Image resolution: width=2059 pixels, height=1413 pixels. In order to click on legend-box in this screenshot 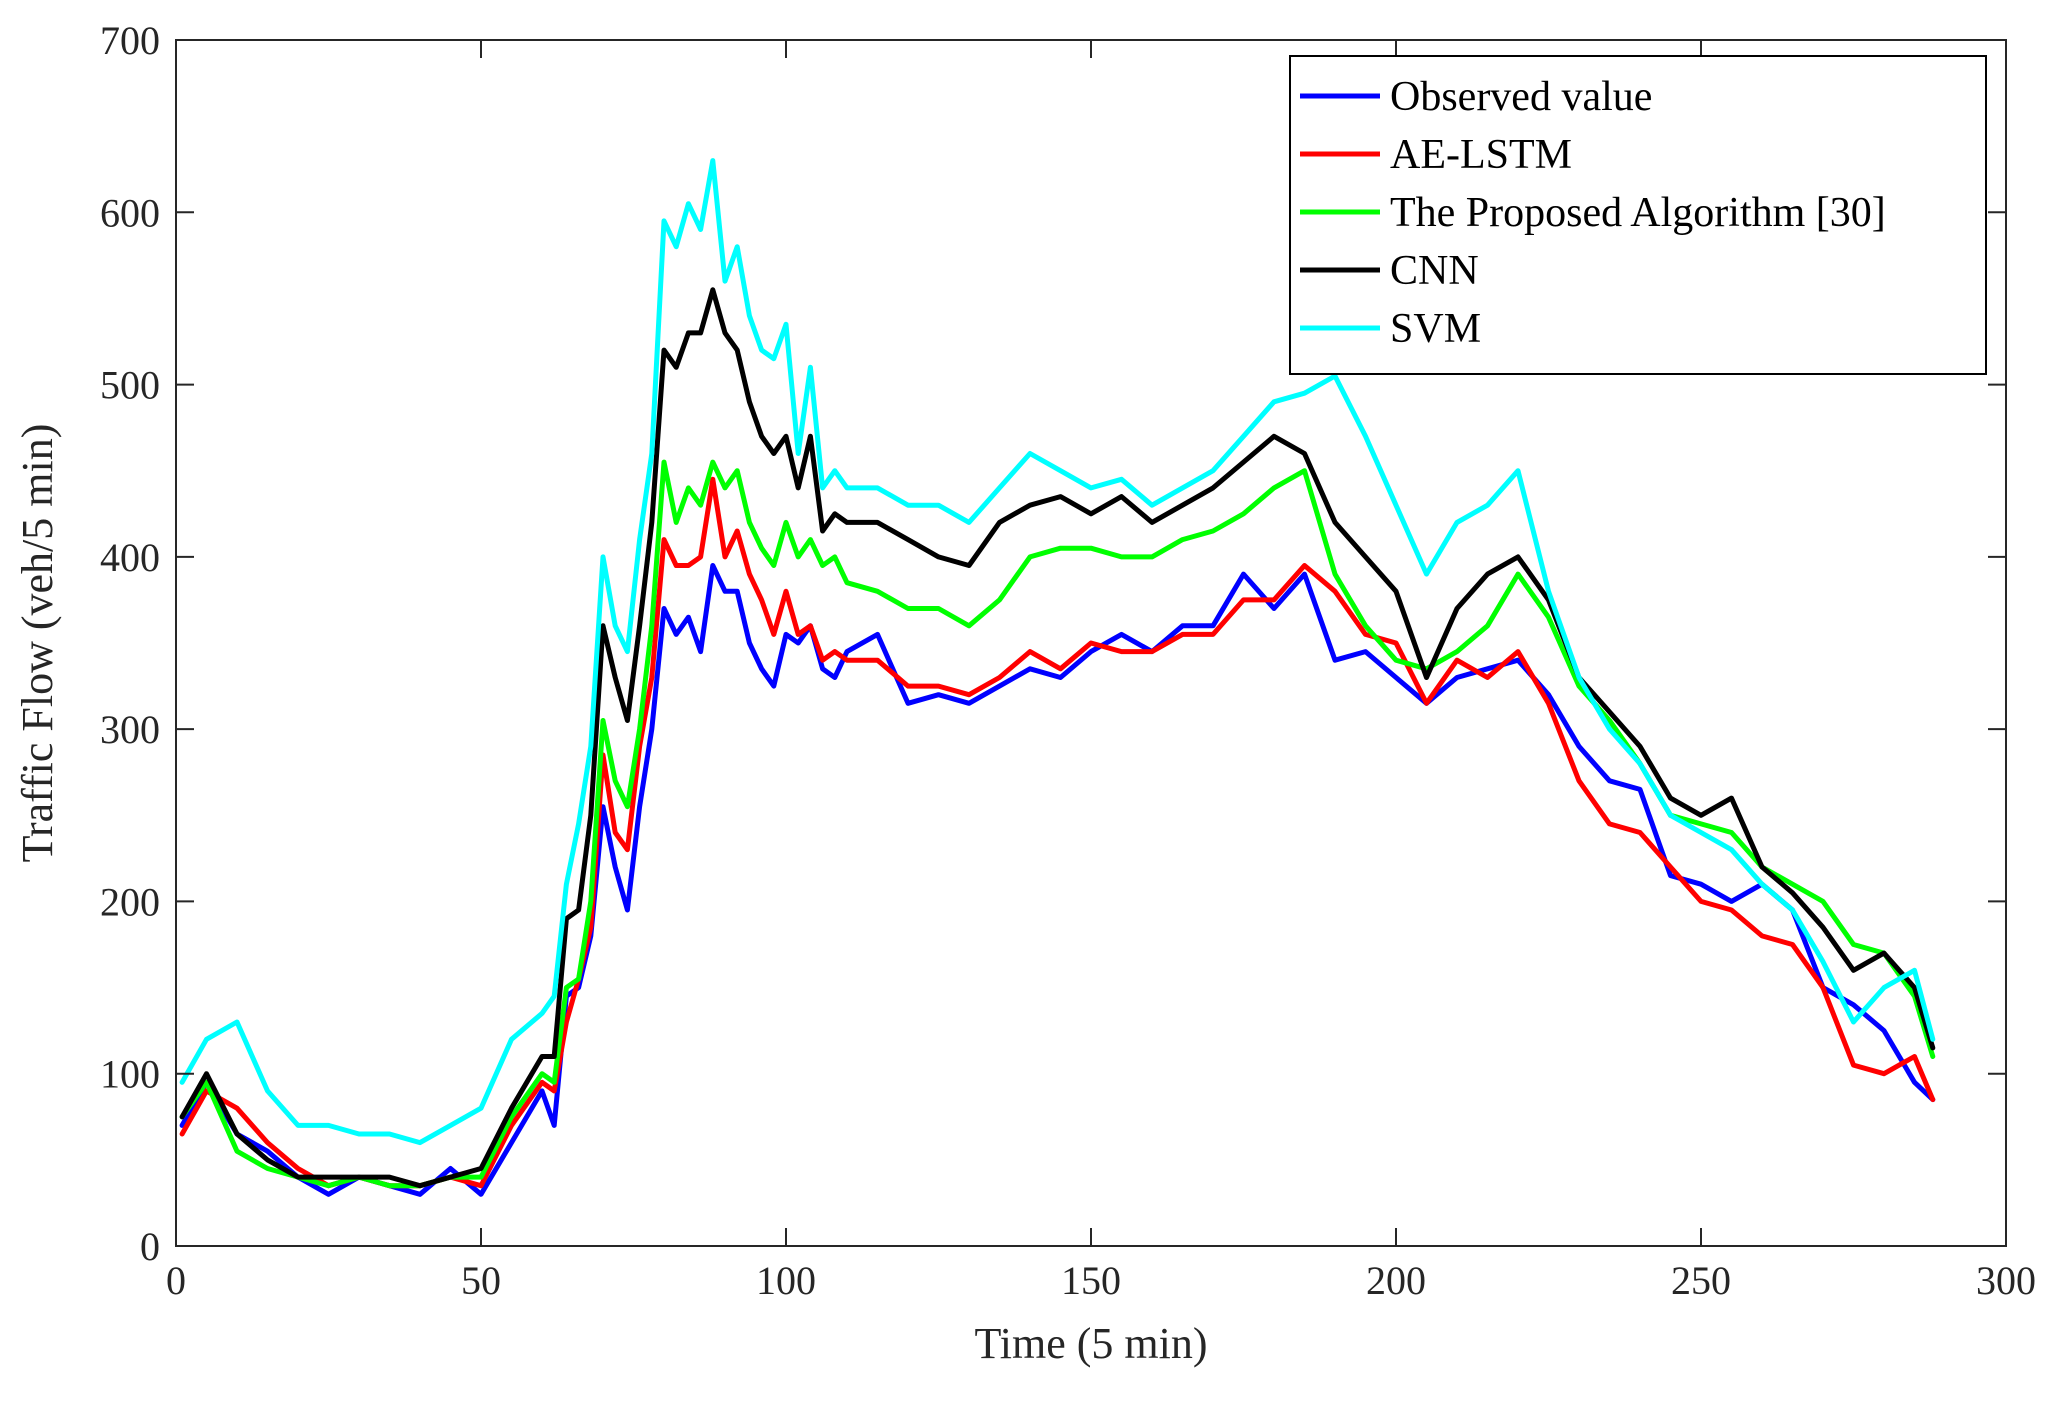, I will do `click(1638, 215)`.